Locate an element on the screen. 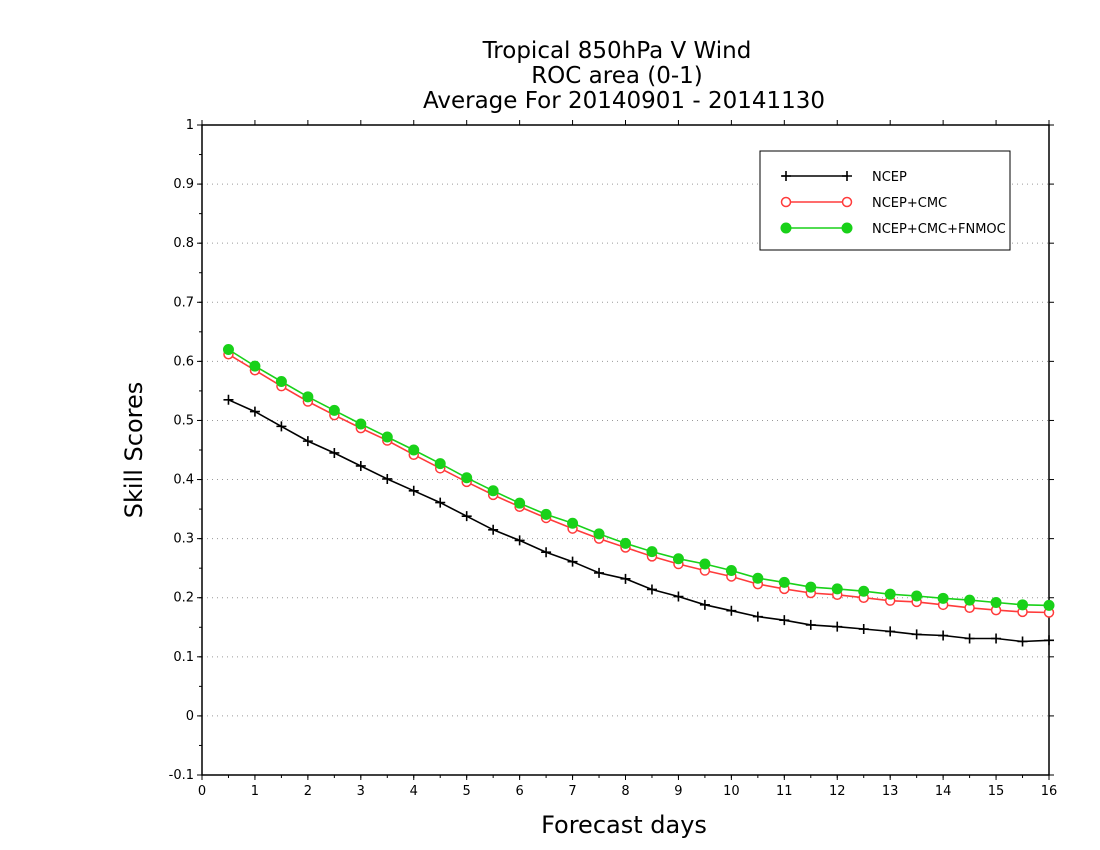 This screenshot has width=1100, height=850. x-tick-label: 8 is located at coordinates (625, 791).